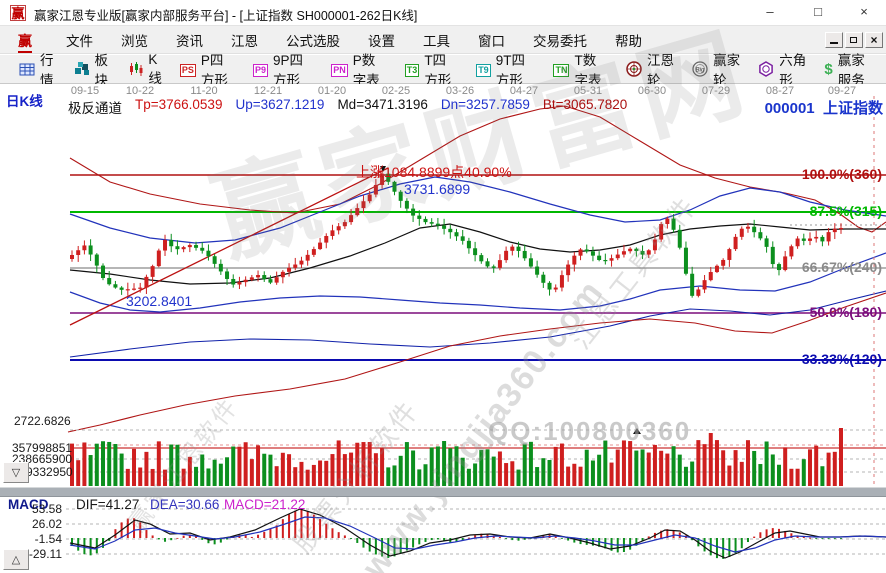  What do you see at coordinates (716, 91) in the screenshot?
I see `date-tick: 07-29` at bounding box center [716, 91].